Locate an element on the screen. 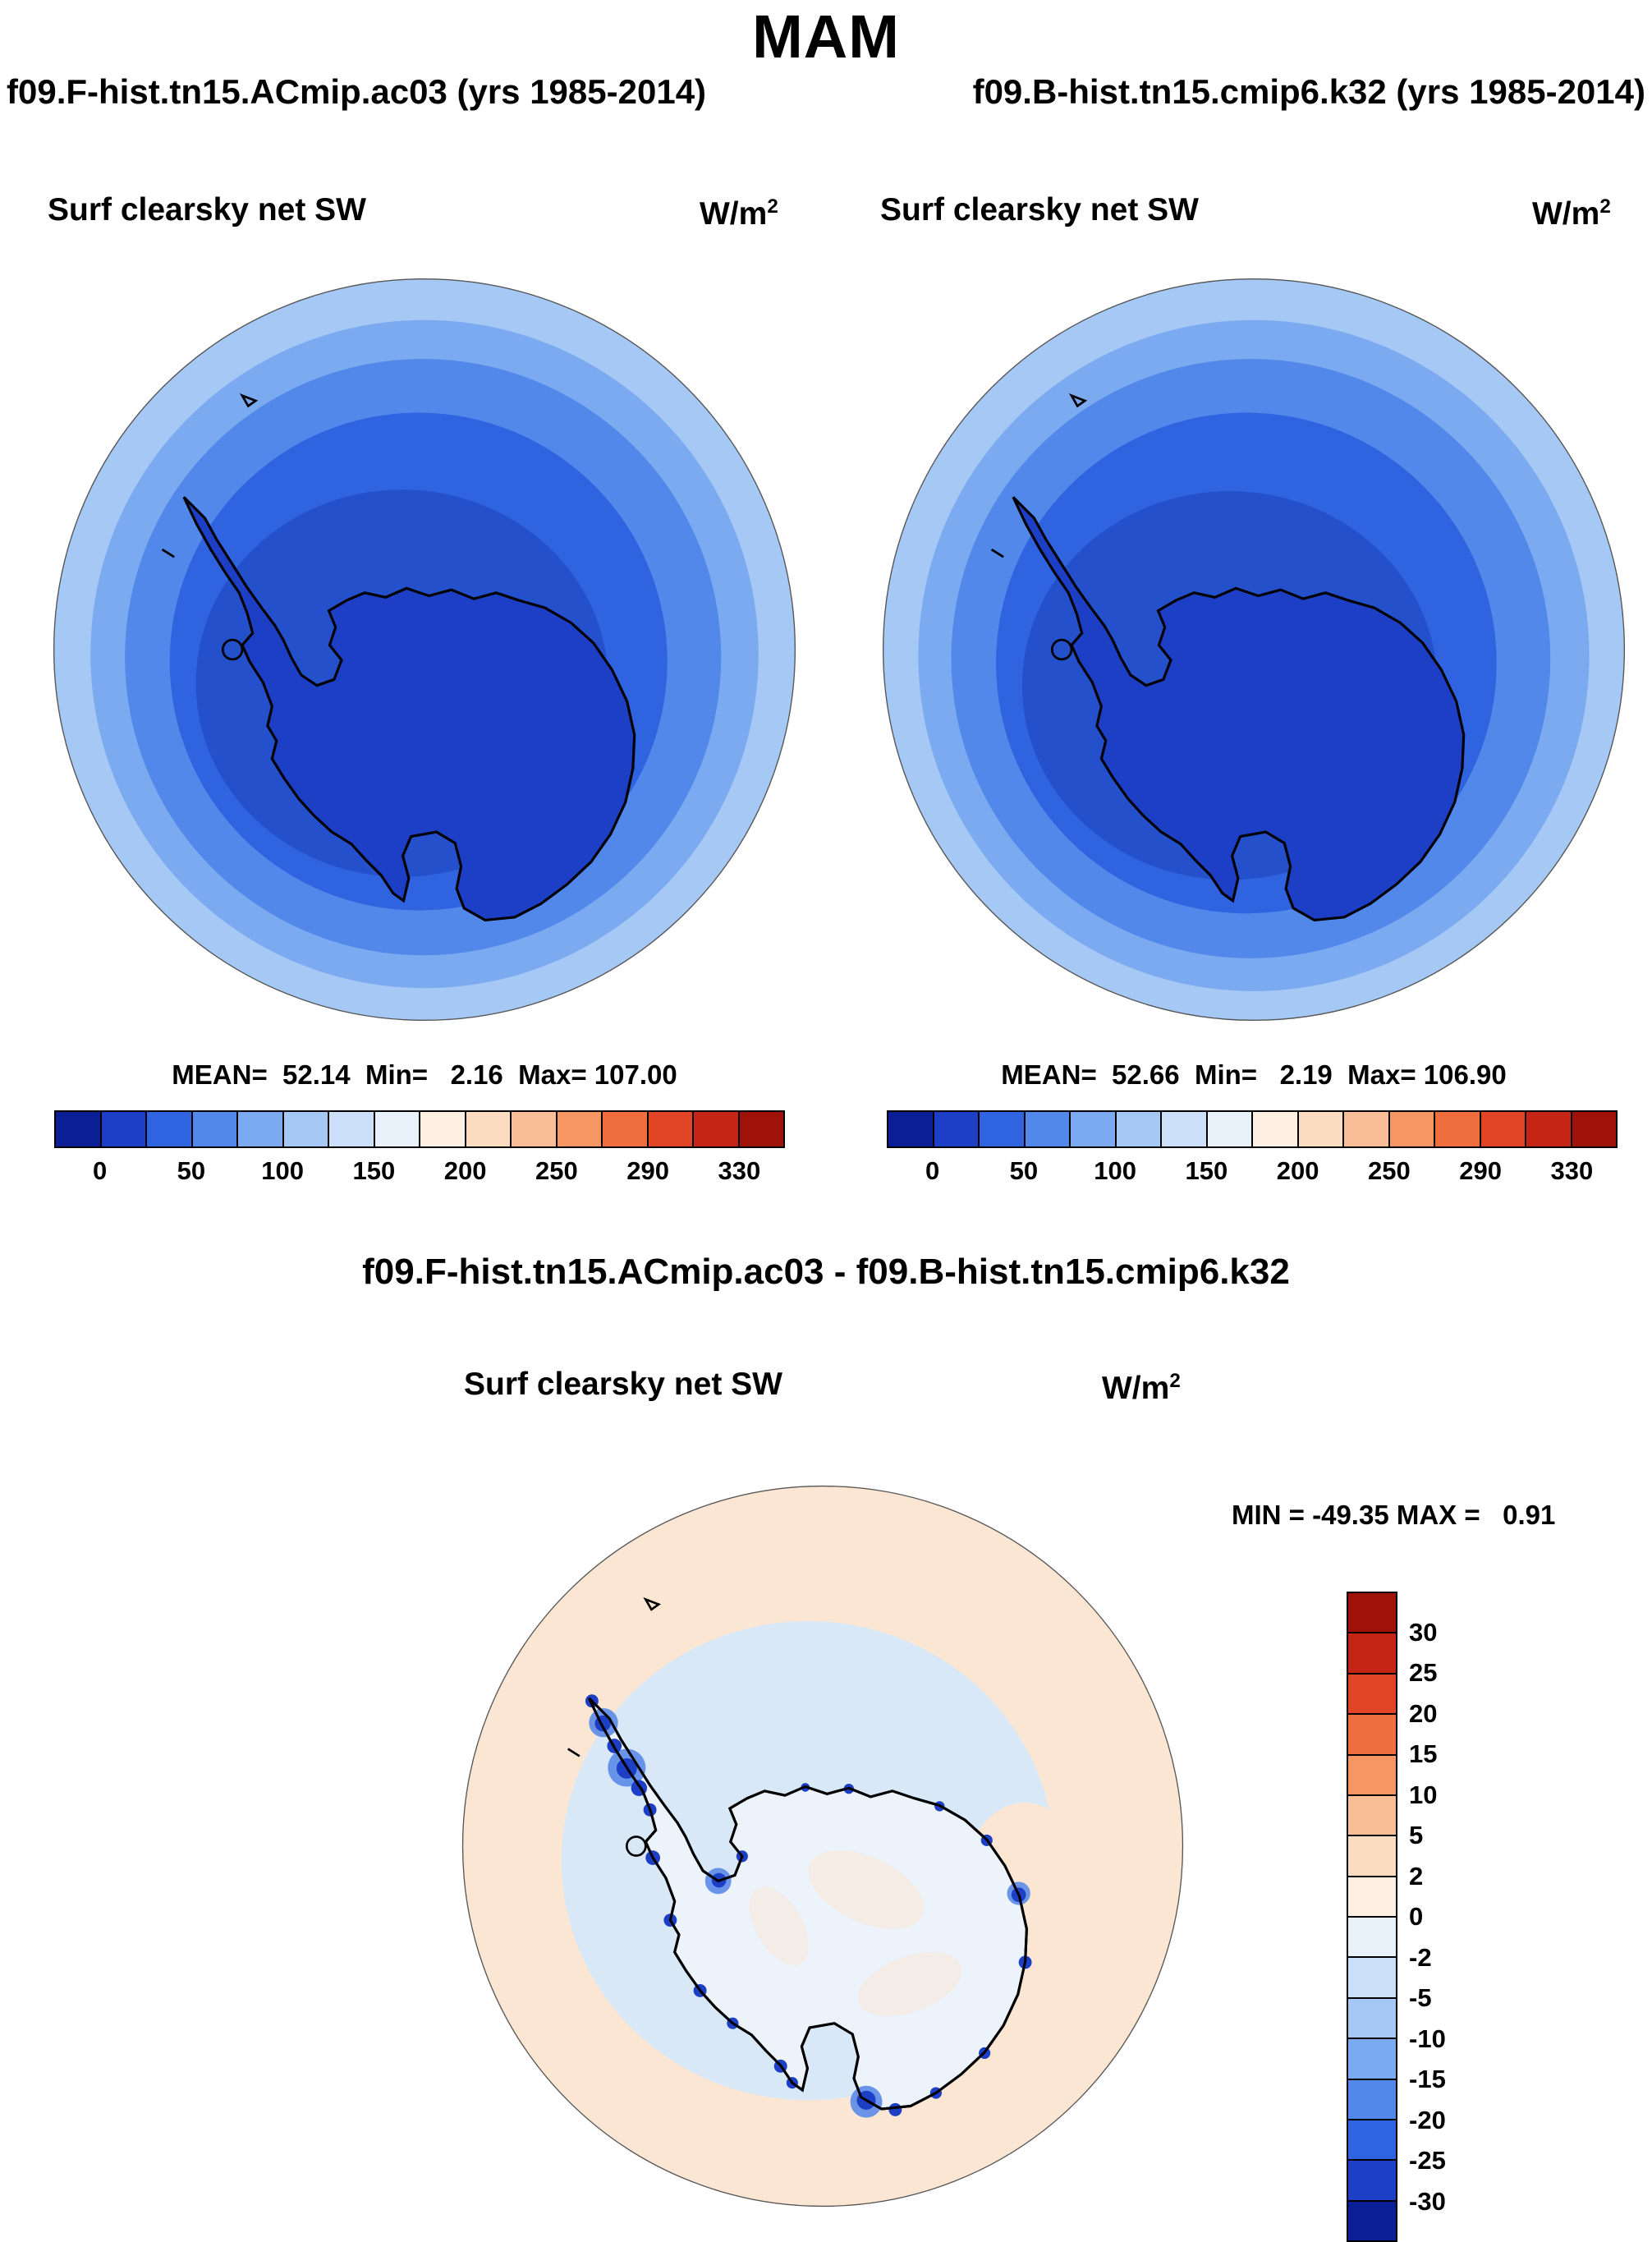 The height and width of the screenshot is (2242, 1652). units-label-diff: W/m2 is located at coordinates (1142, 1388).